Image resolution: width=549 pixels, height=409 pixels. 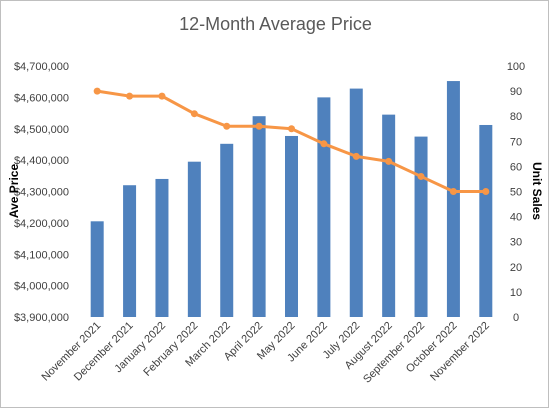 What do you see at coordinates (516, 117) in the screenshot?
I see `y2-tick-label: 80` at bounding box center [516, 117].